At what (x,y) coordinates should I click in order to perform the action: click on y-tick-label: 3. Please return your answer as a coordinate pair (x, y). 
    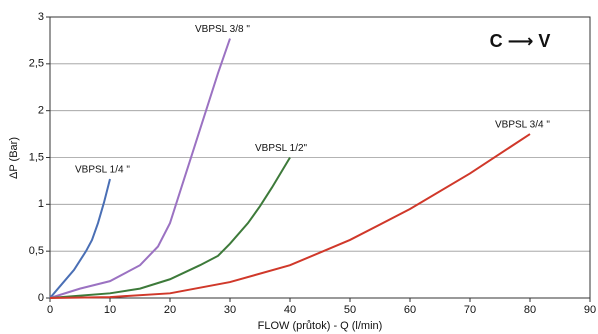
    Looking at the image, I should click on (41, 17).